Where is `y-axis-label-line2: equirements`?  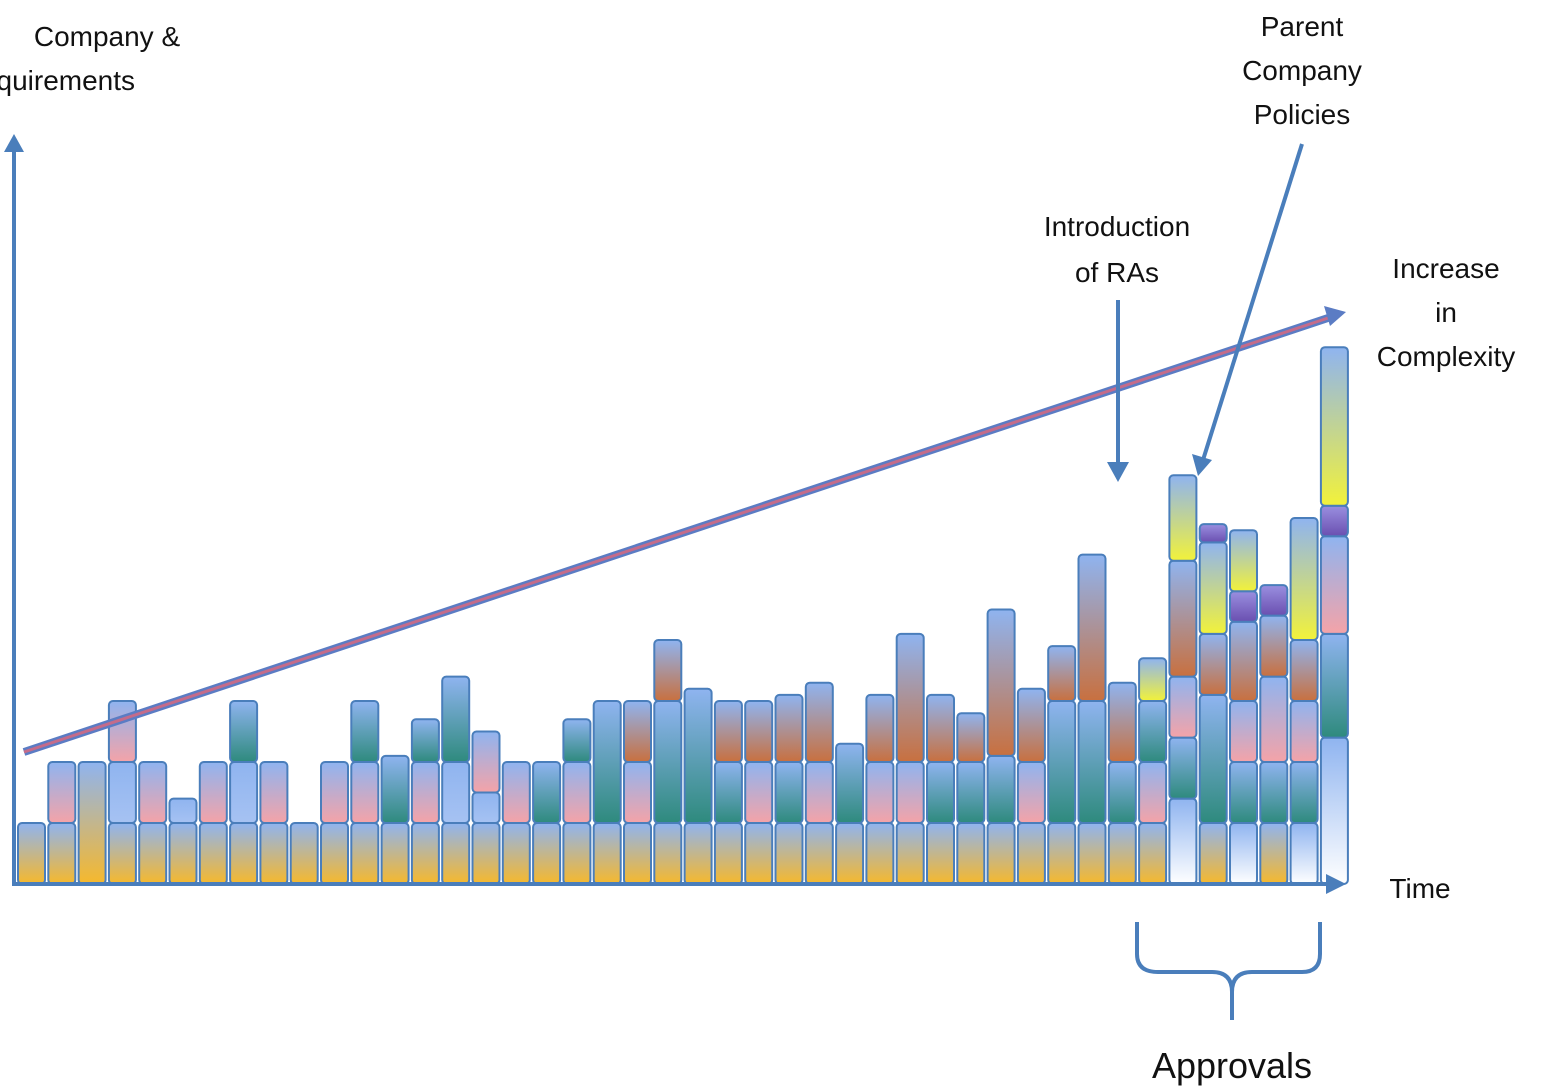 y-axis-label-line2: equirements is located at coordinates (67, 80).